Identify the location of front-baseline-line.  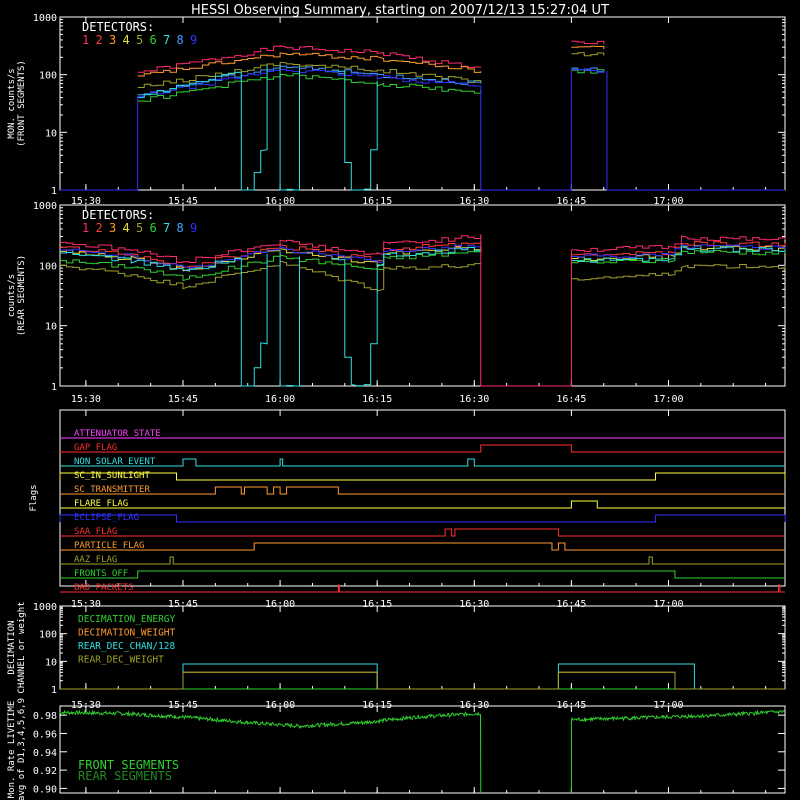
(422, 130).